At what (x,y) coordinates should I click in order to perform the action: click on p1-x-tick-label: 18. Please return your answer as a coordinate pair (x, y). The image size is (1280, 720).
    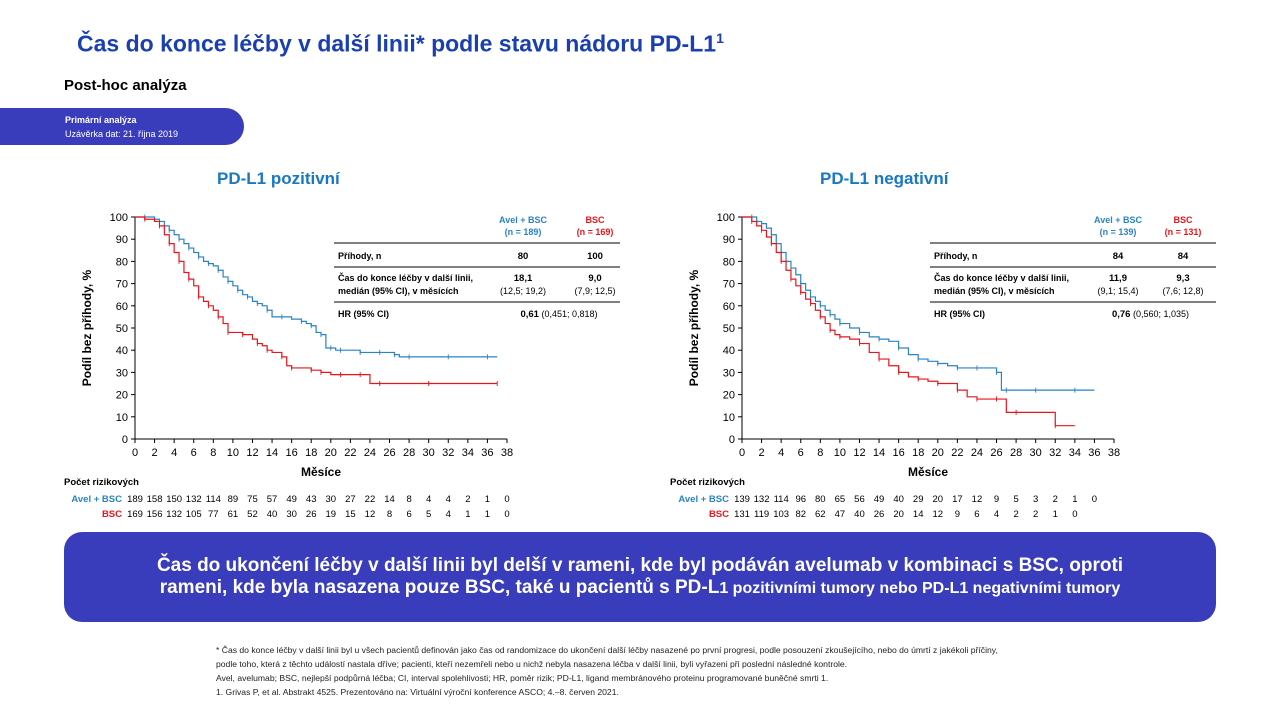
    Looking at the image, I should click on (918, 453).